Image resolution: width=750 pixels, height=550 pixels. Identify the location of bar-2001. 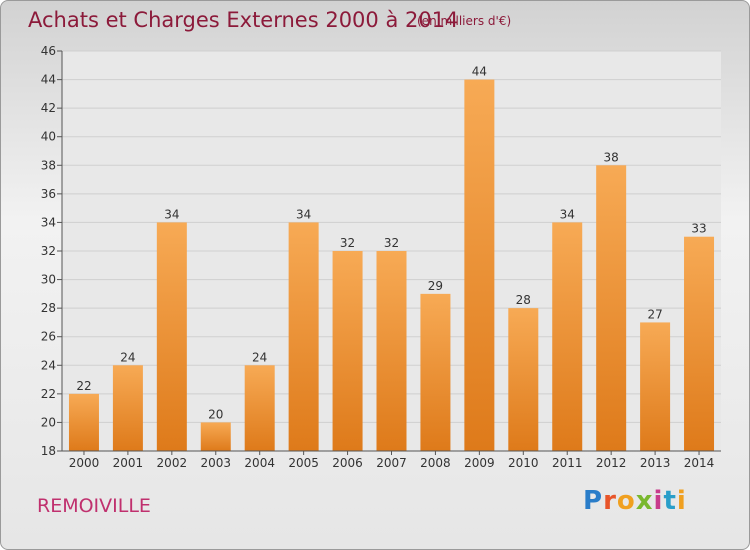
(127, 408).